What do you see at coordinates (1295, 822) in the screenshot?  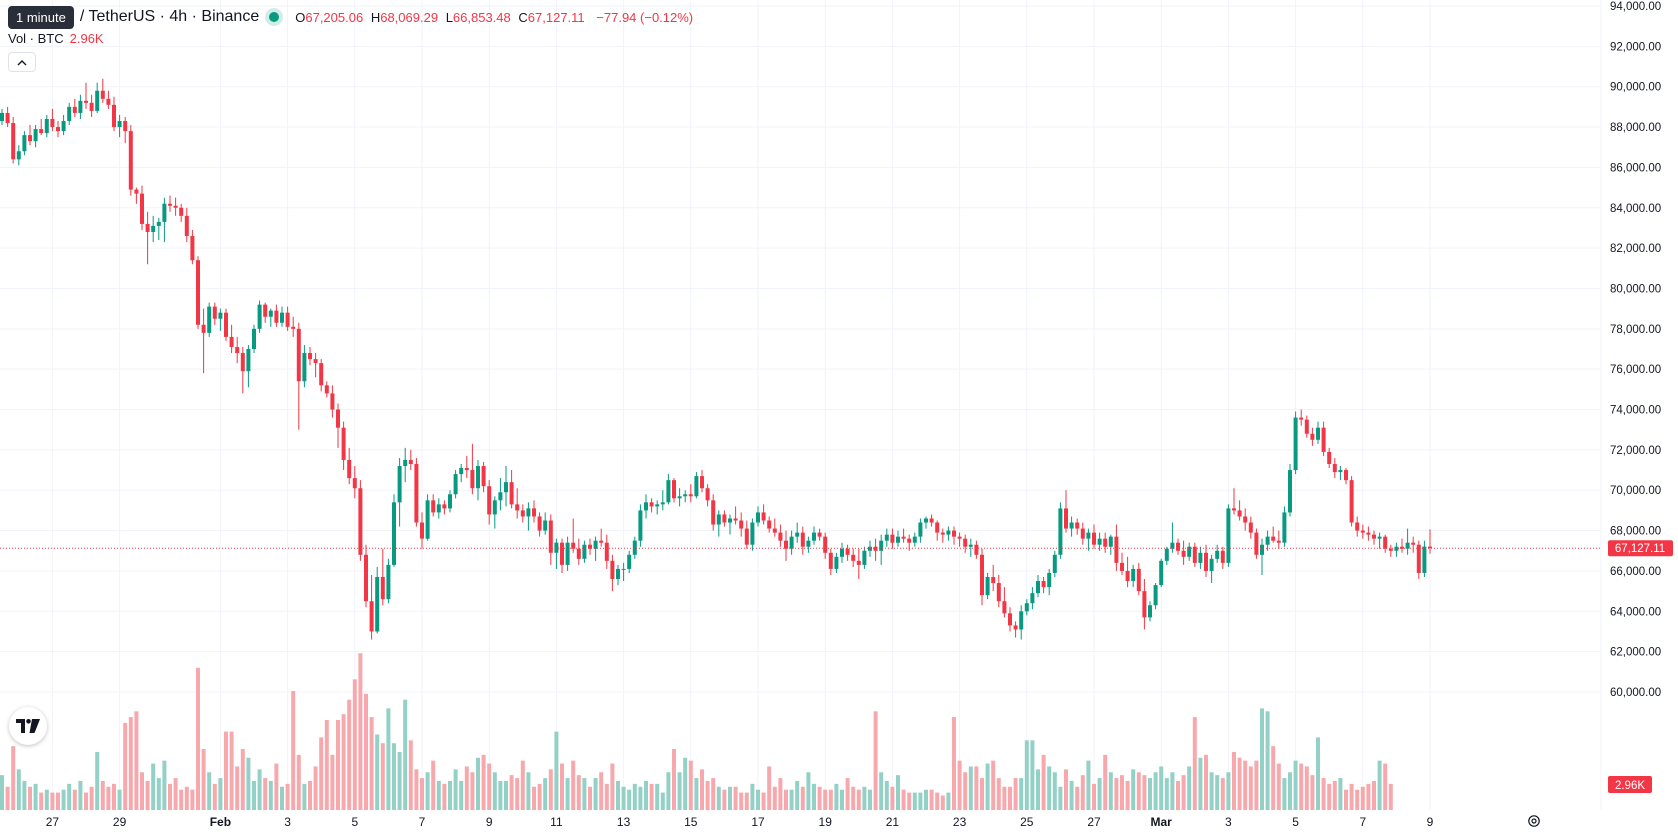 I see `x-tick-label: 5` at bounding box center [1295, 822].